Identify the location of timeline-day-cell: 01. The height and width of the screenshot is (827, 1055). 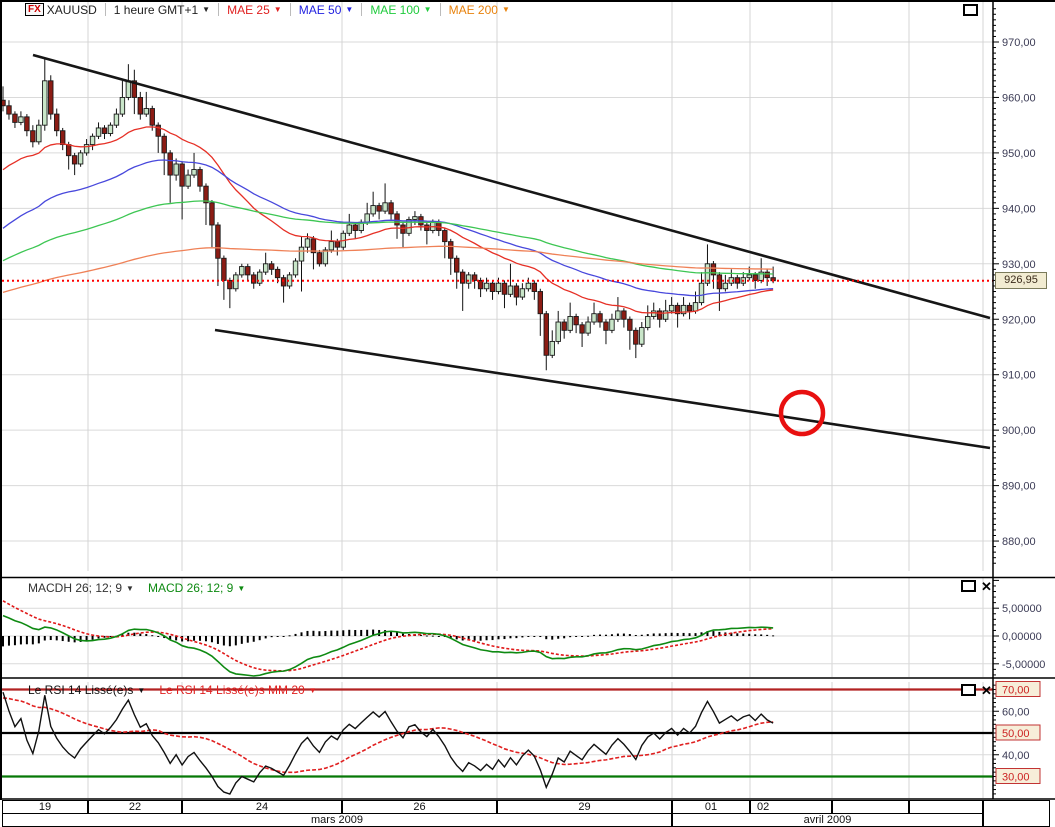
(711, 807).